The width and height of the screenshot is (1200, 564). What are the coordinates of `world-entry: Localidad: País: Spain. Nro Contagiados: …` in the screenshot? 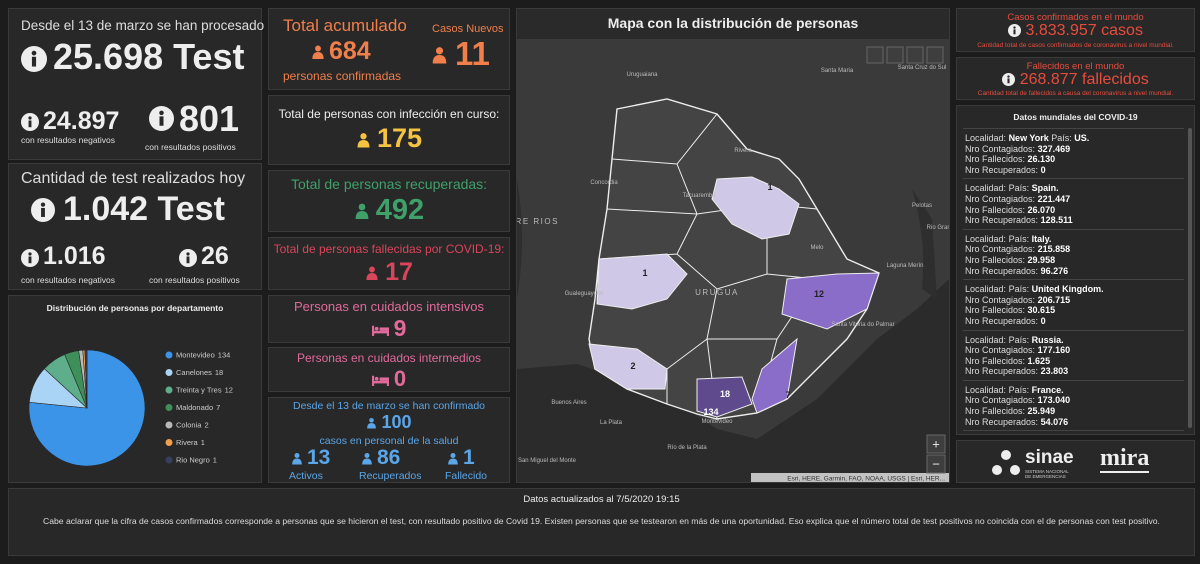 It's located at (1073, 203).